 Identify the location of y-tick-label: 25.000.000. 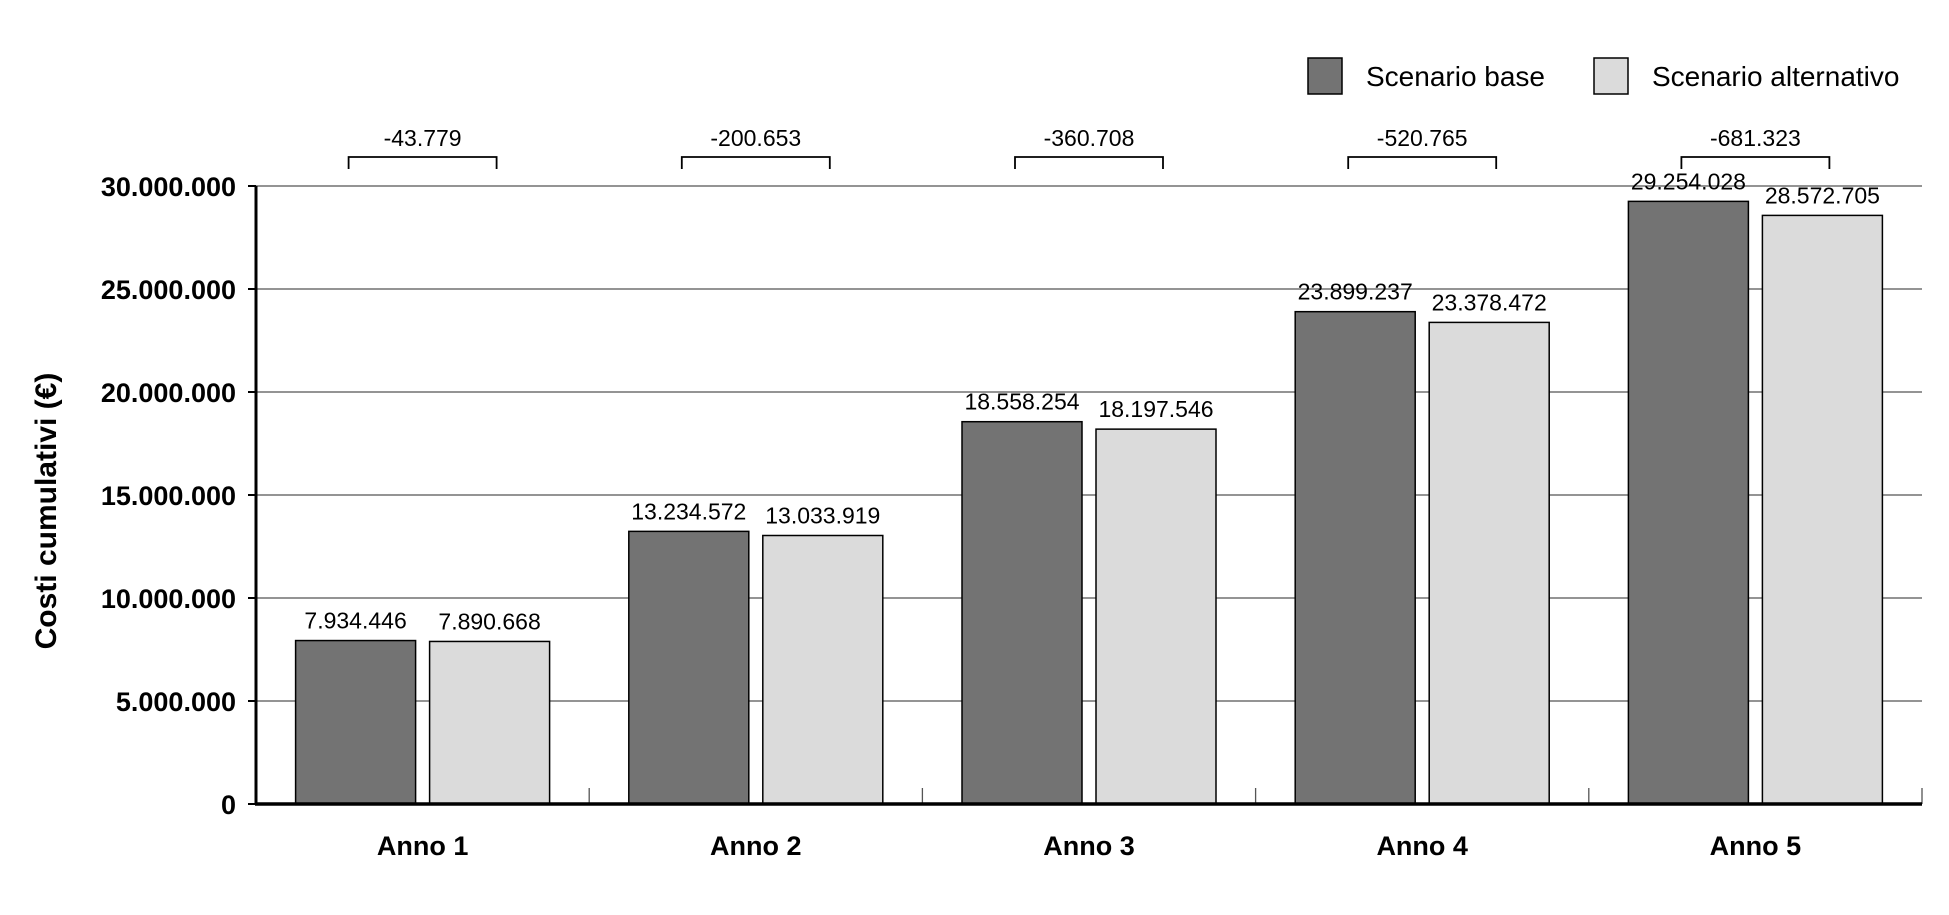
(168, 290).